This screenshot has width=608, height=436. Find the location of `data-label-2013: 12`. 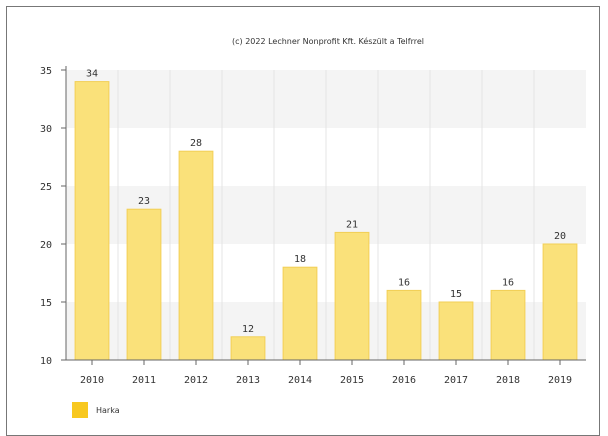

data-label-2013: 12 is located at coordinates (248, 329).